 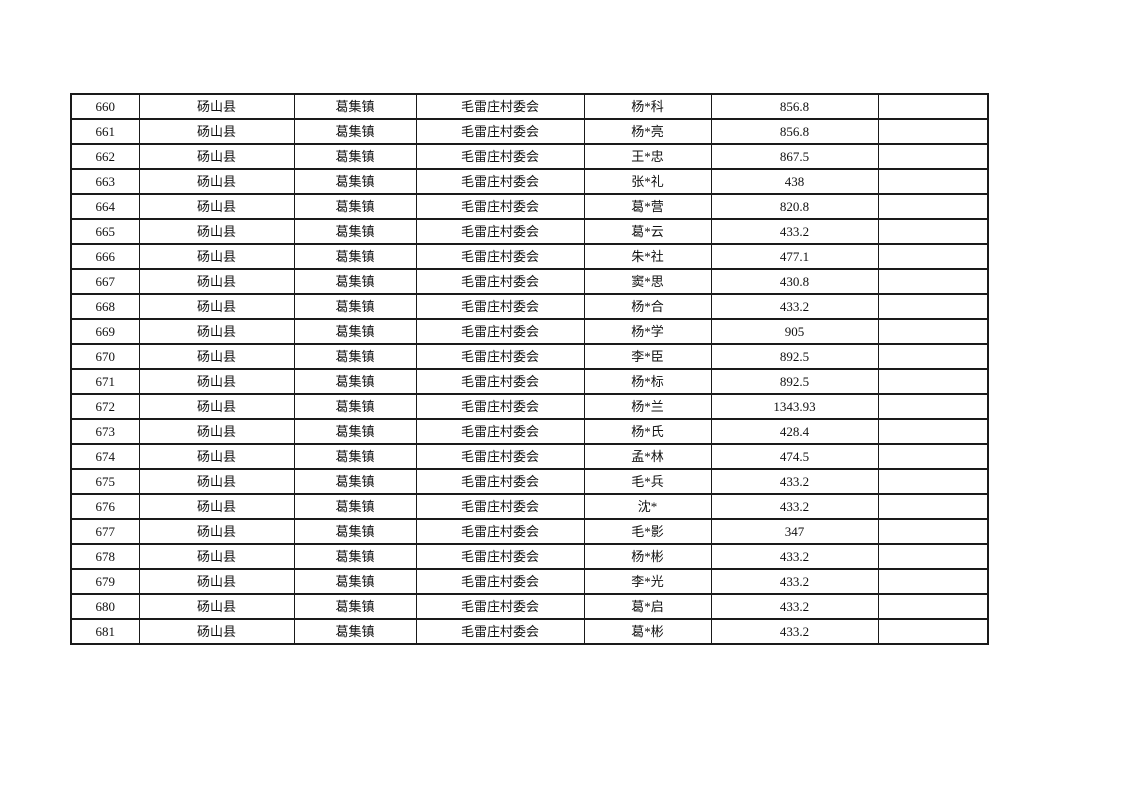 What do you see at coordinates (647, 456) in the screenshot?
I see `cell-person-name: 孟*林` at bounding box center [647, 456].